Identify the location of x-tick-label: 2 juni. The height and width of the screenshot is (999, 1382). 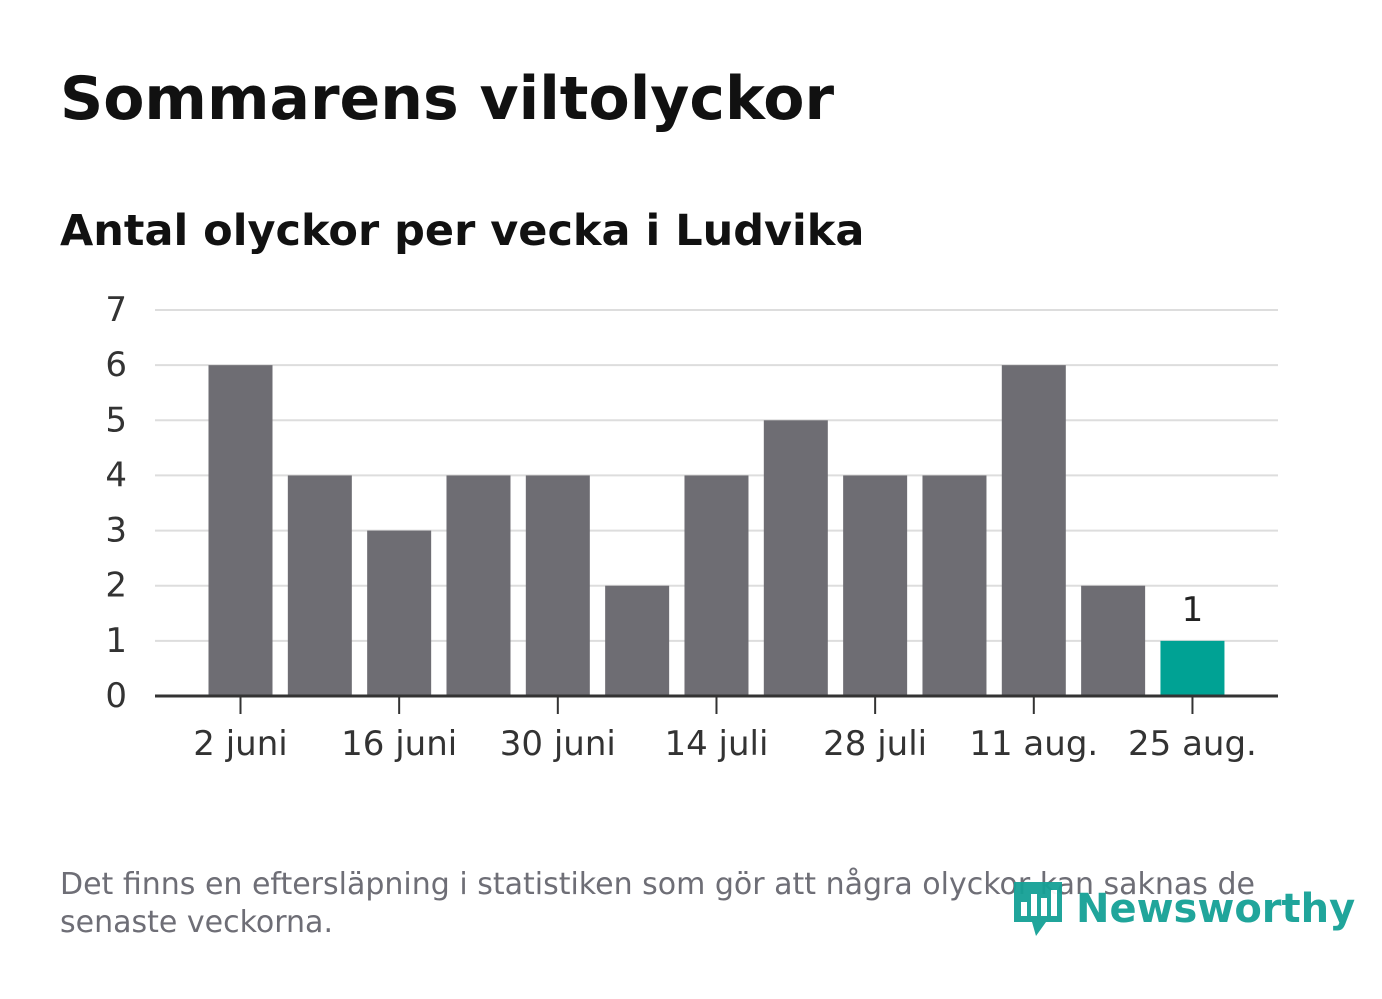
(240, 744).